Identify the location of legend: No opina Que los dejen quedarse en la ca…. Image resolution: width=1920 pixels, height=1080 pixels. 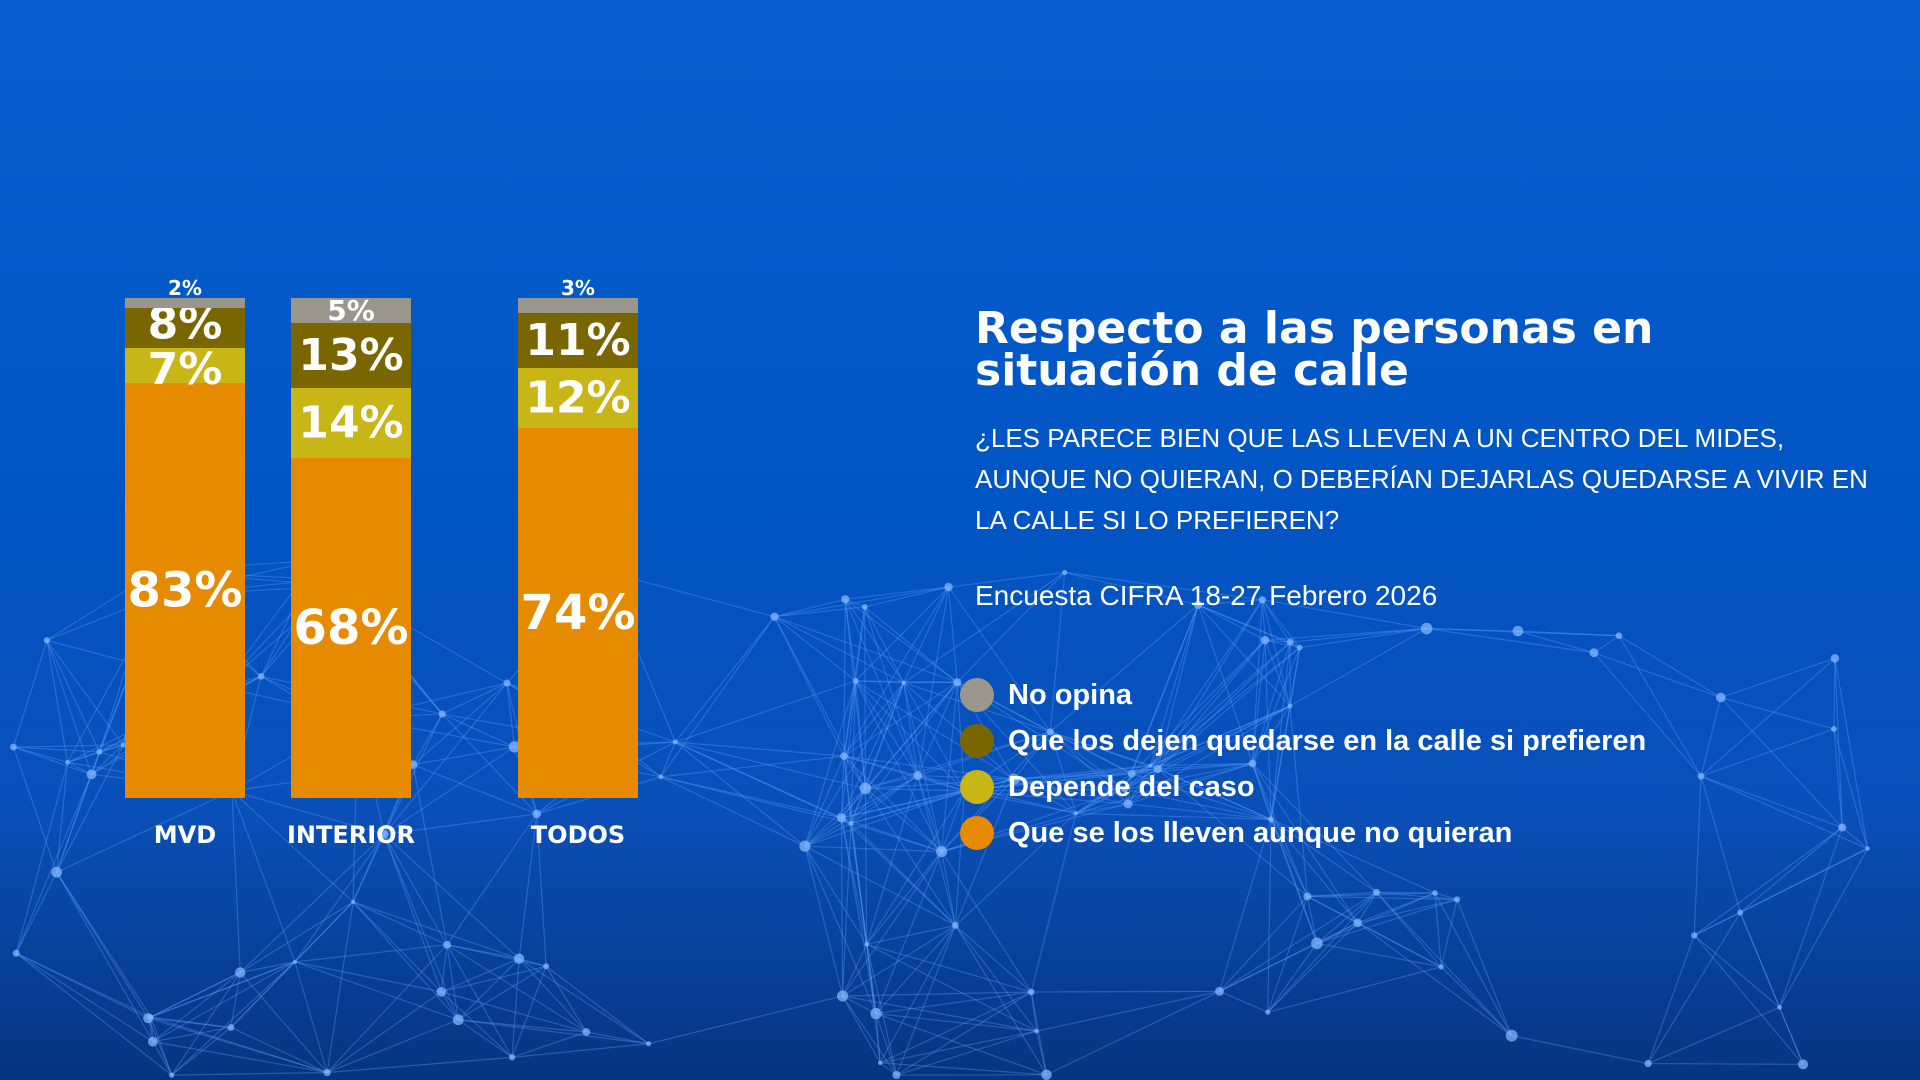
(1430, 764).